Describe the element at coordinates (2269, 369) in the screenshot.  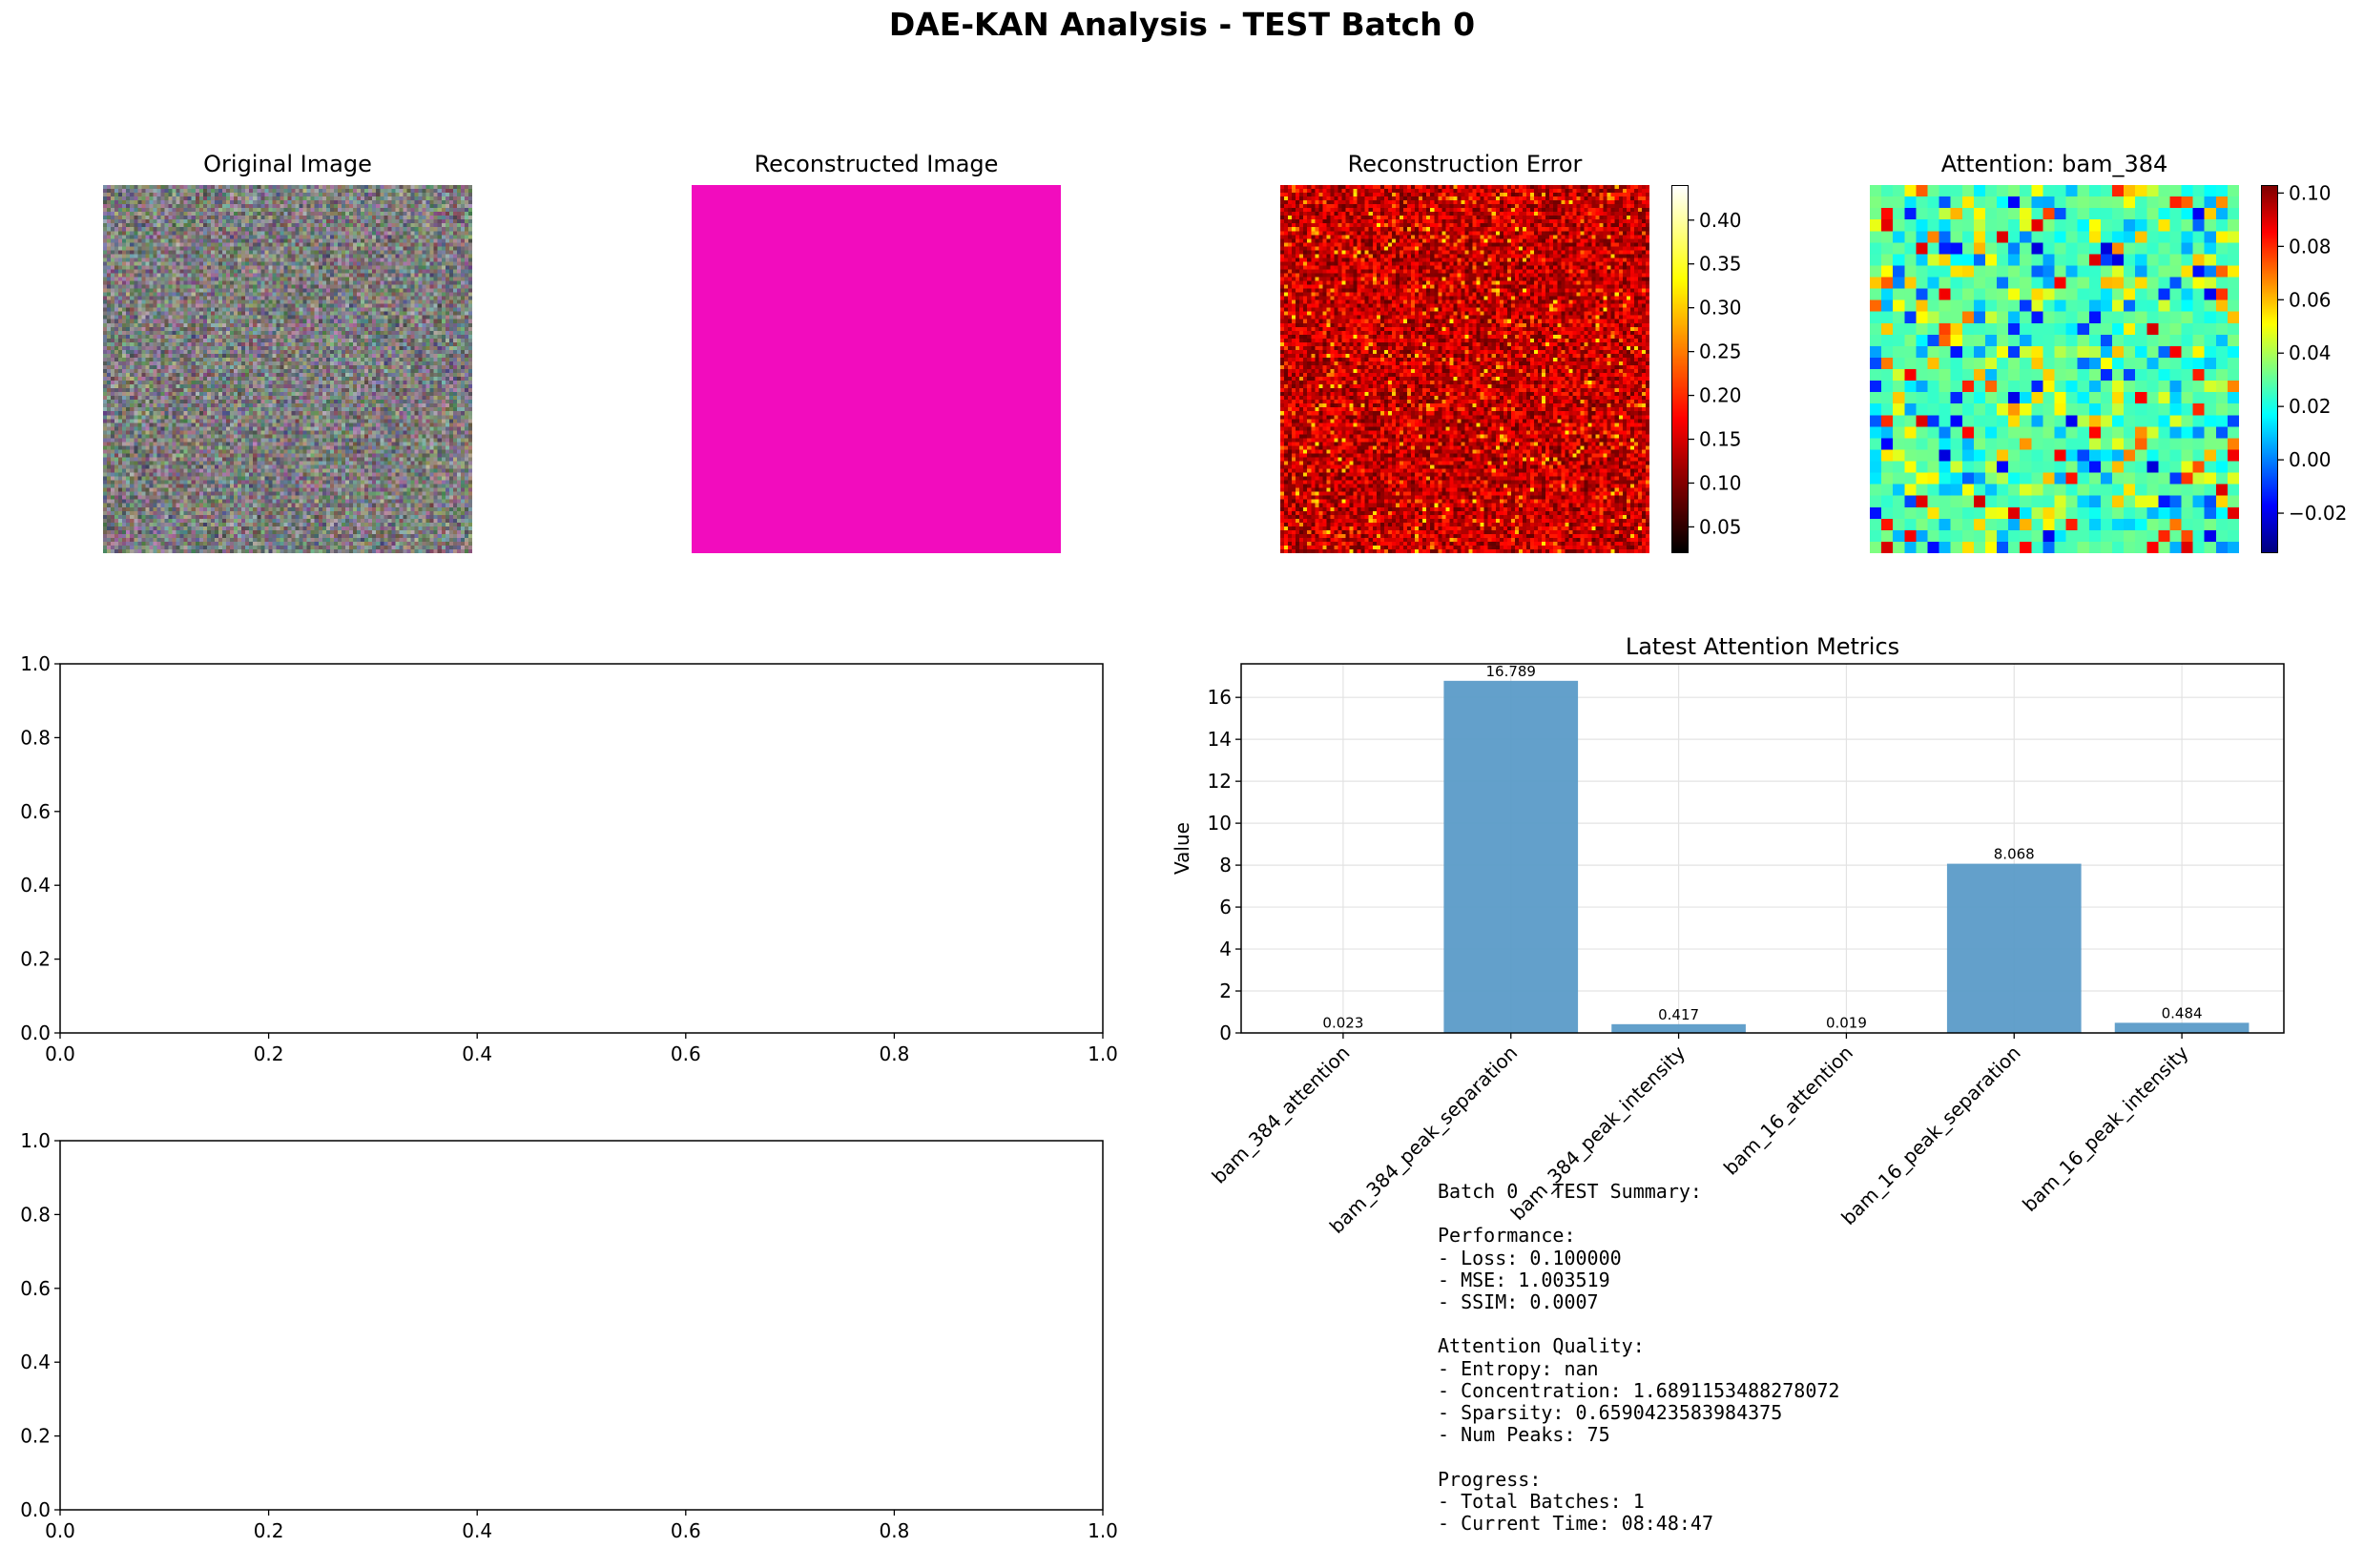
I see `attention-colorbar` at that location.